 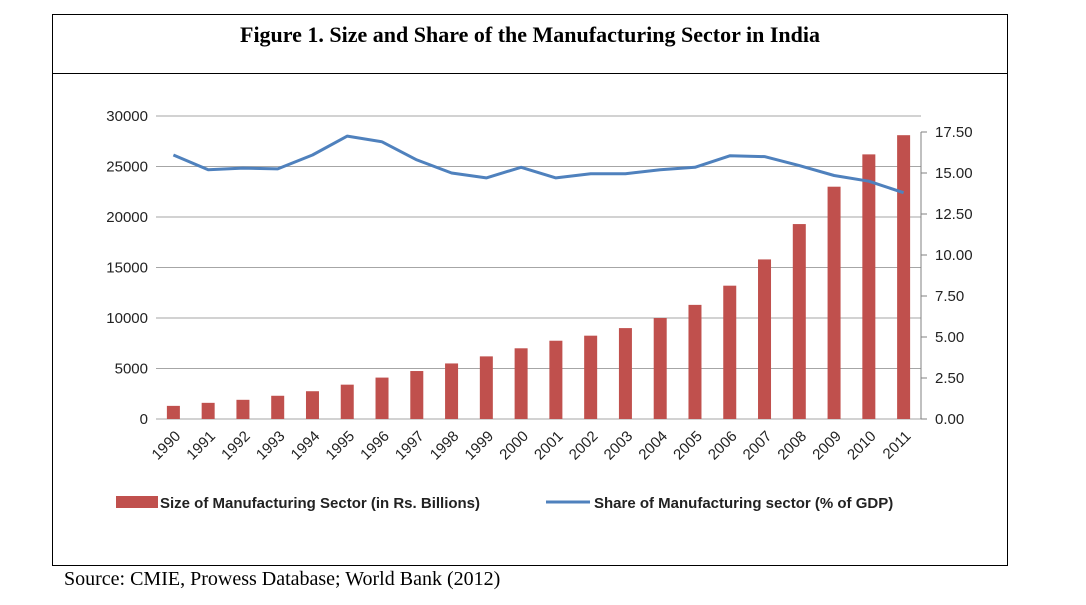 I want to click on x-tick-label: 1995, so click(x=340, y=446).